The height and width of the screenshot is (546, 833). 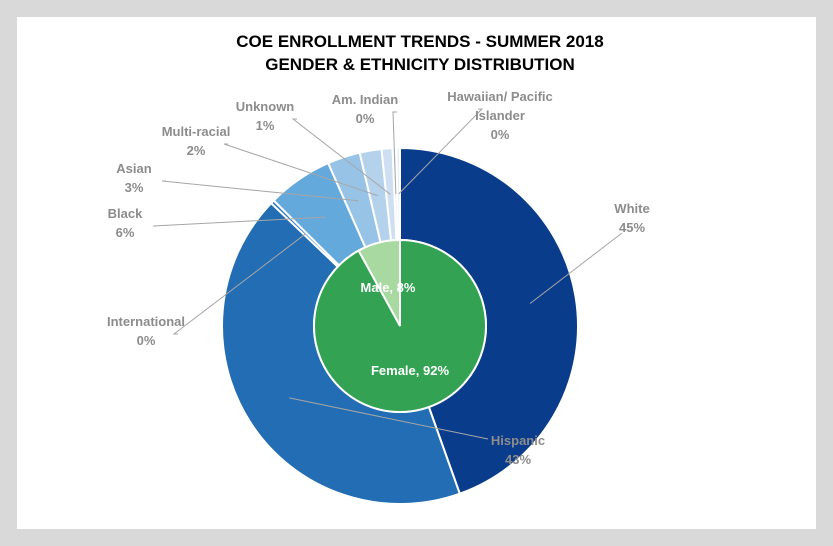 I want to click on leader-white, so click(x=576, y=268).